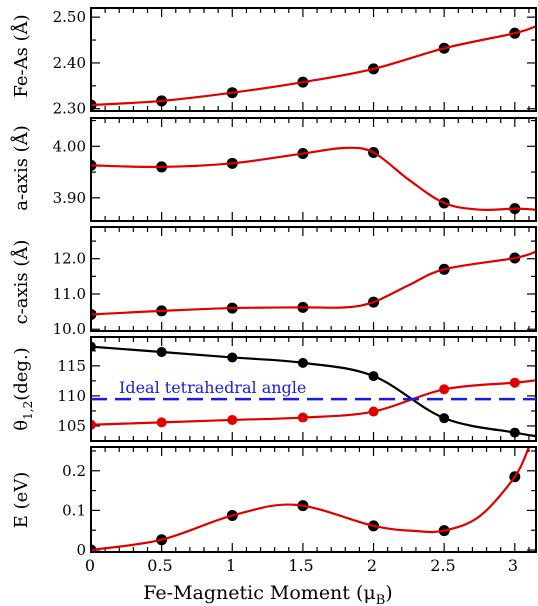 The height and width of the screenshot is (606, 538). Describe the element at coordinates (69, 17) in the screenshot. I see `y-tick-label: 2.50` at that location.